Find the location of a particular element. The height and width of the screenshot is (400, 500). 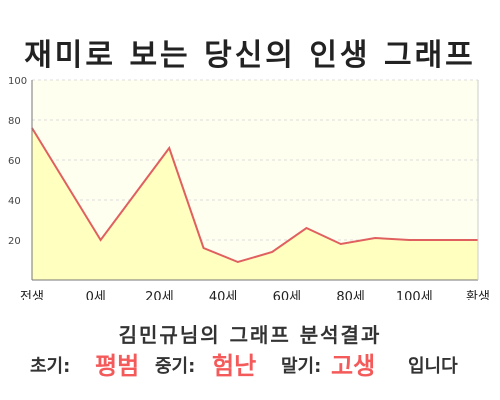

x-tick-label: 80세 is located at coordinates (350, 295).